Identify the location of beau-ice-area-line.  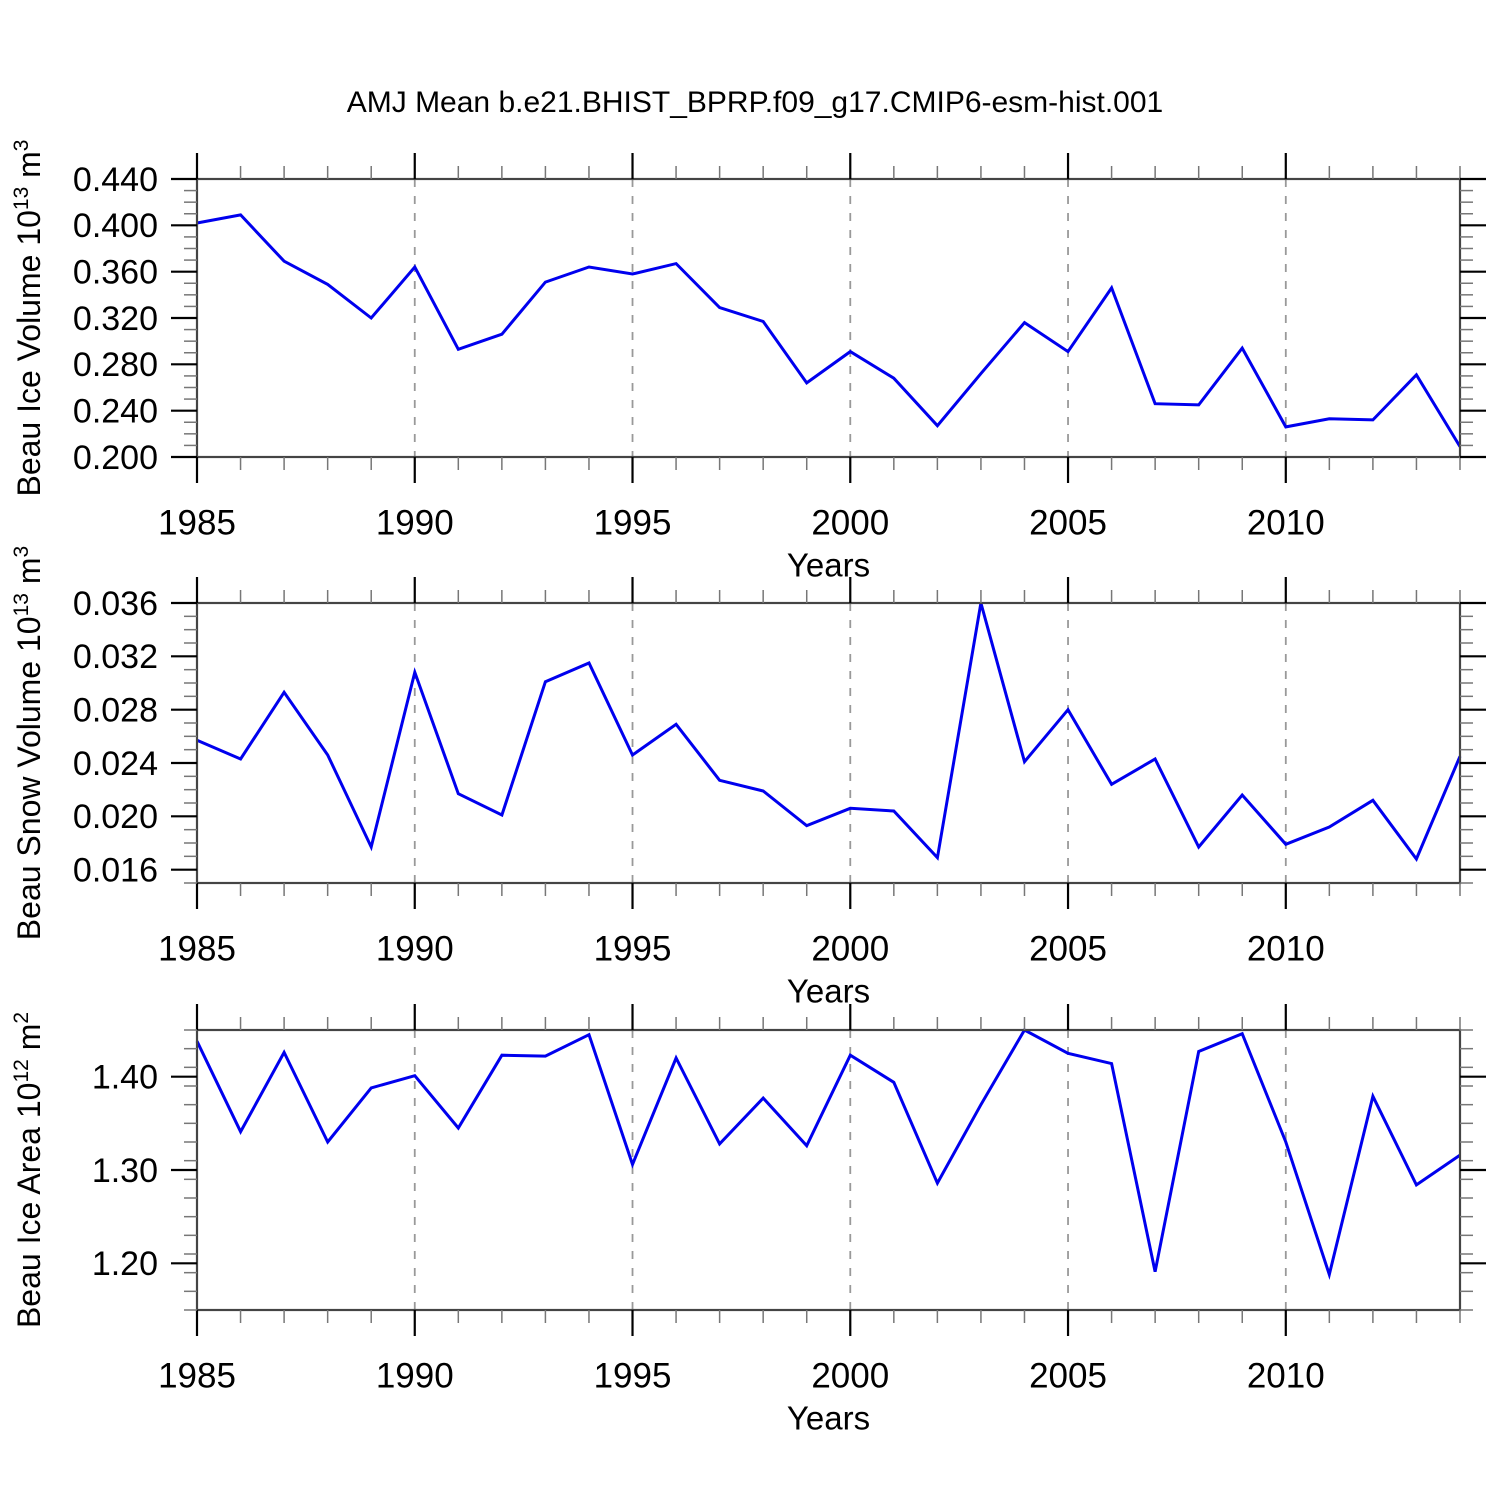
(828, 1153).